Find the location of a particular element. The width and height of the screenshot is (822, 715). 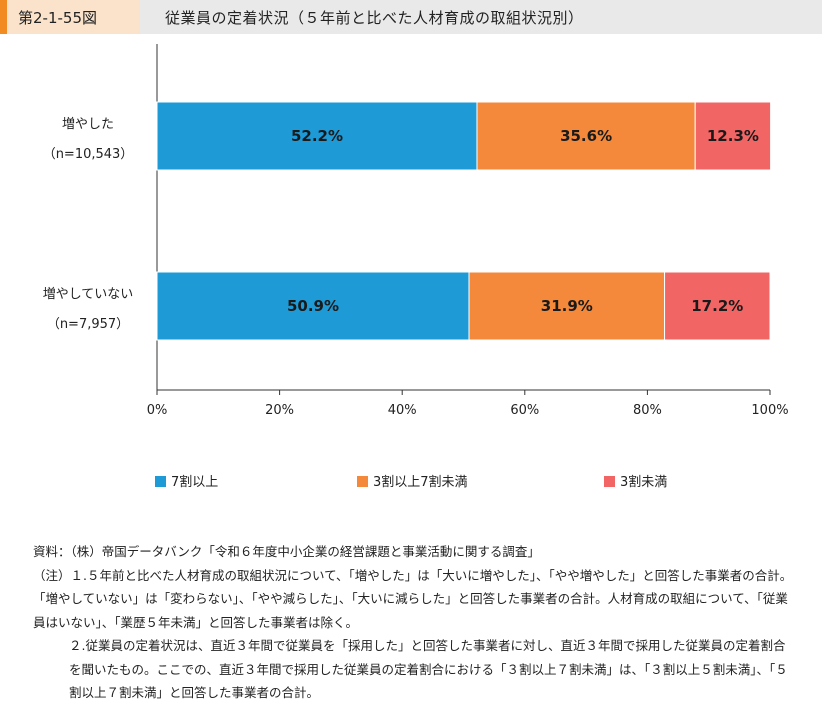

x-tick-label: 20% is located at coordinates (279, 410).